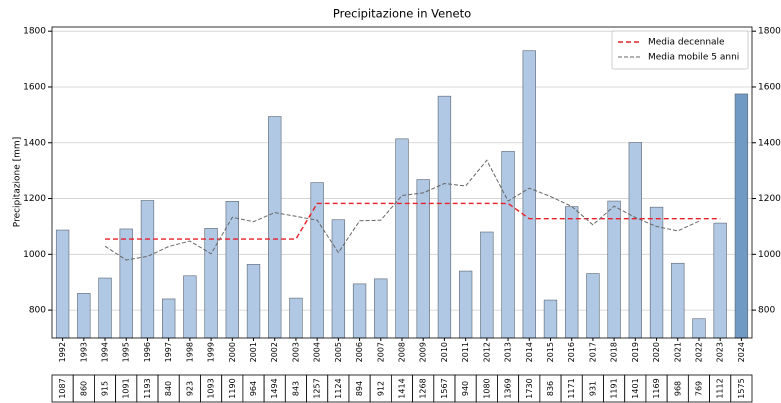 The height and width of the screenshot is (403, 781). Describe the element at coordinates (769, 199) in the screenshot. I see `y2-tick-label: 1200` at that location.